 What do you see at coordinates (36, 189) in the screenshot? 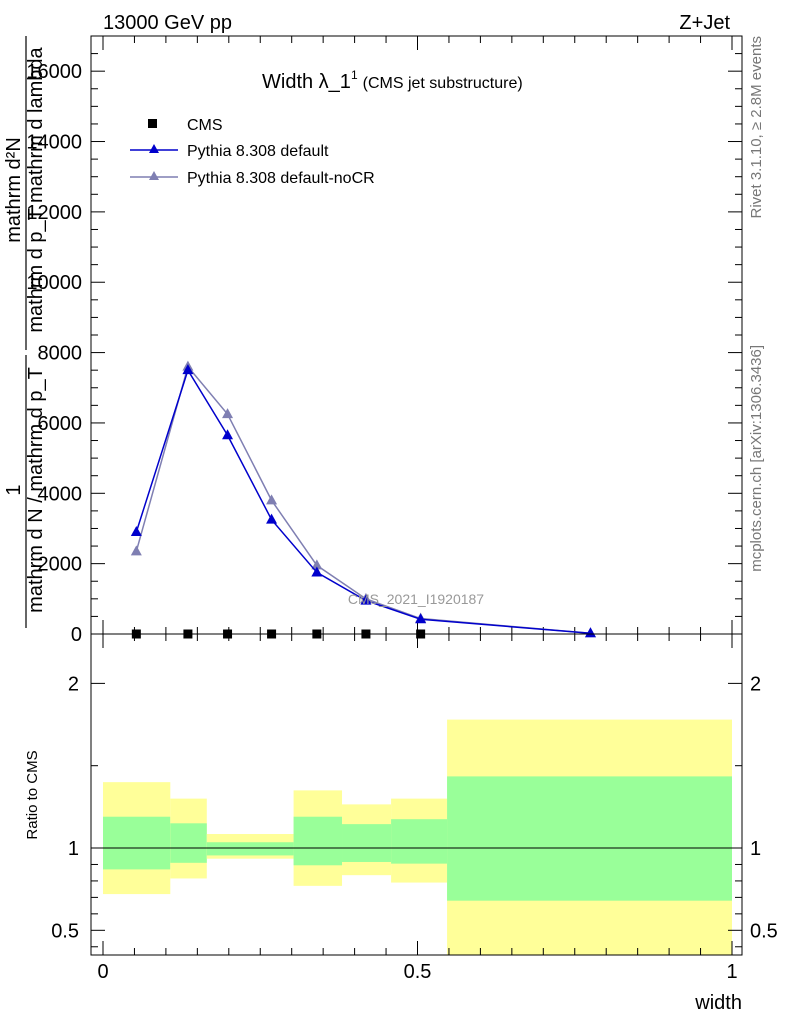
I see `y-label-den: mathrm d p_T mathrm d lambda` at bounding box center [36, 189].